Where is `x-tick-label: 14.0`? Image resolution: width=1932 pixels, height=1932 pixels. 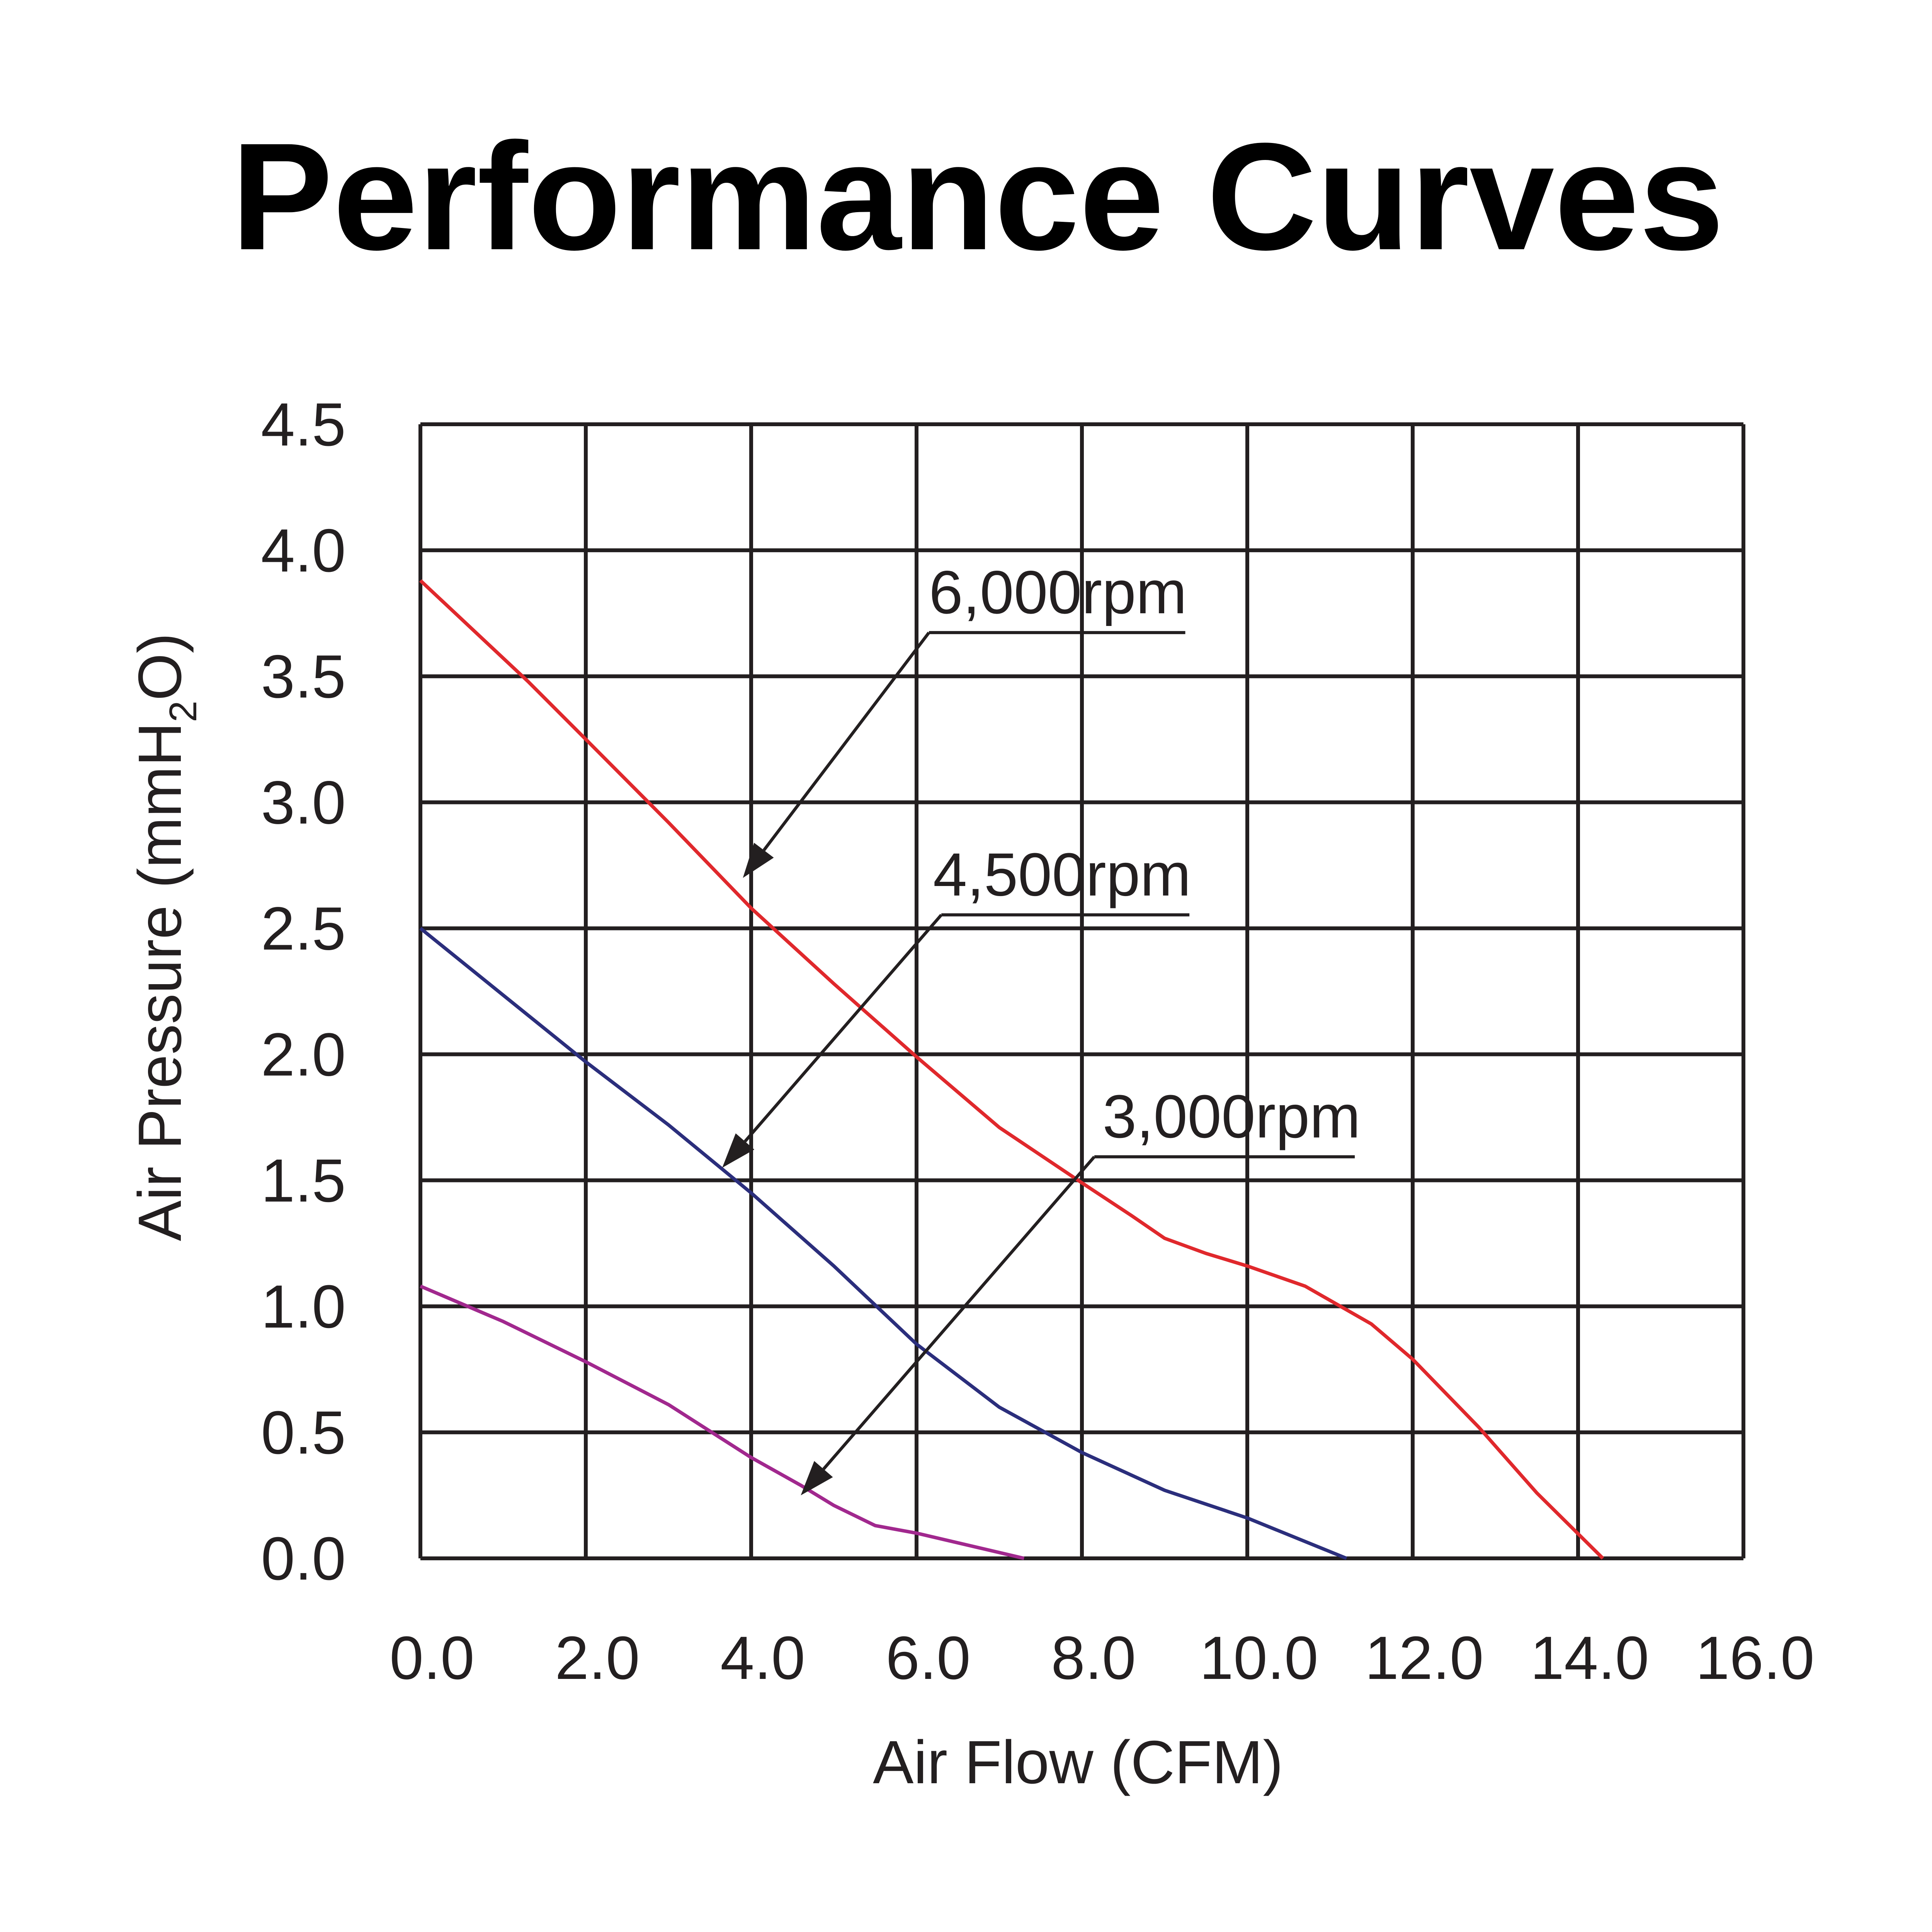 x-tick-label: 14.0 is located at coordinates (1589, 1658).